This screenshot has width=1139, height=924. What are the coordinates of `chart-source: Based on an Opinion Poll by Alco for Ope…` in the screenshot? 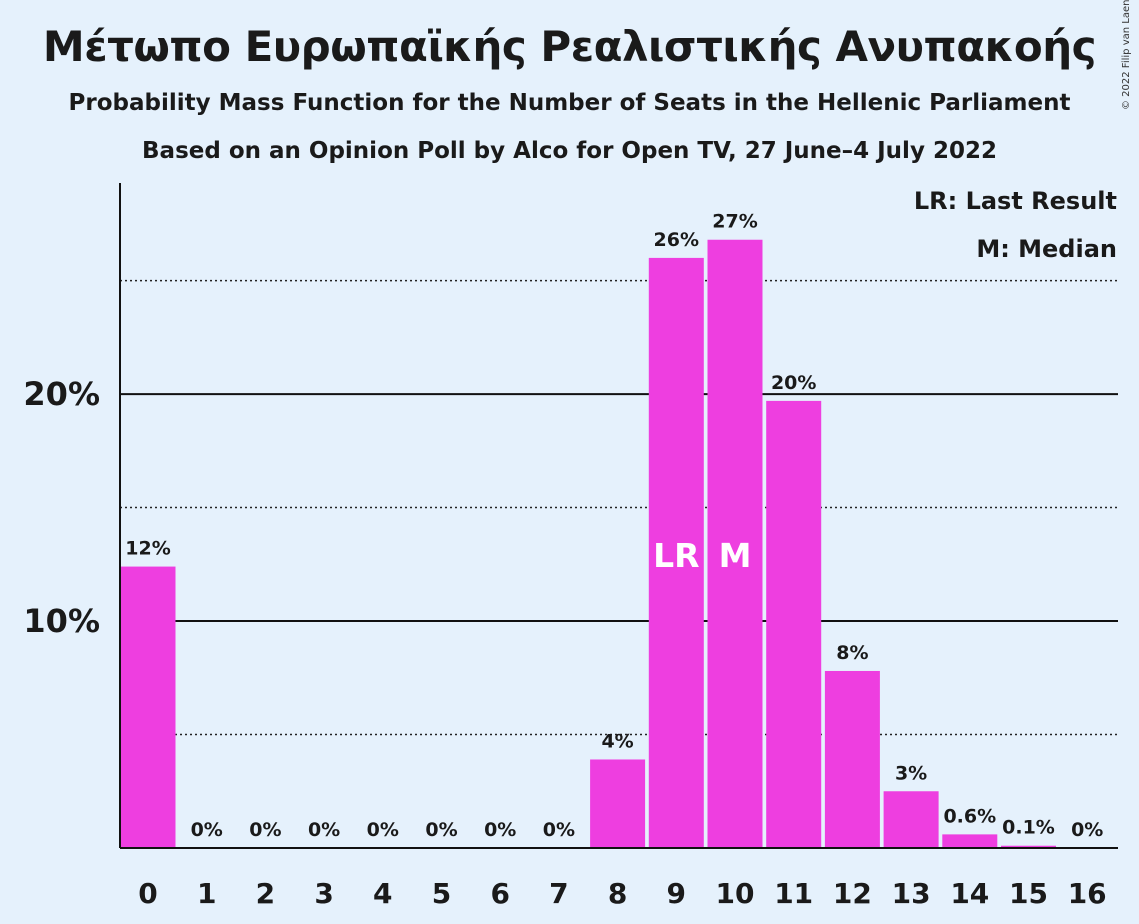 It's located at (569, 151).